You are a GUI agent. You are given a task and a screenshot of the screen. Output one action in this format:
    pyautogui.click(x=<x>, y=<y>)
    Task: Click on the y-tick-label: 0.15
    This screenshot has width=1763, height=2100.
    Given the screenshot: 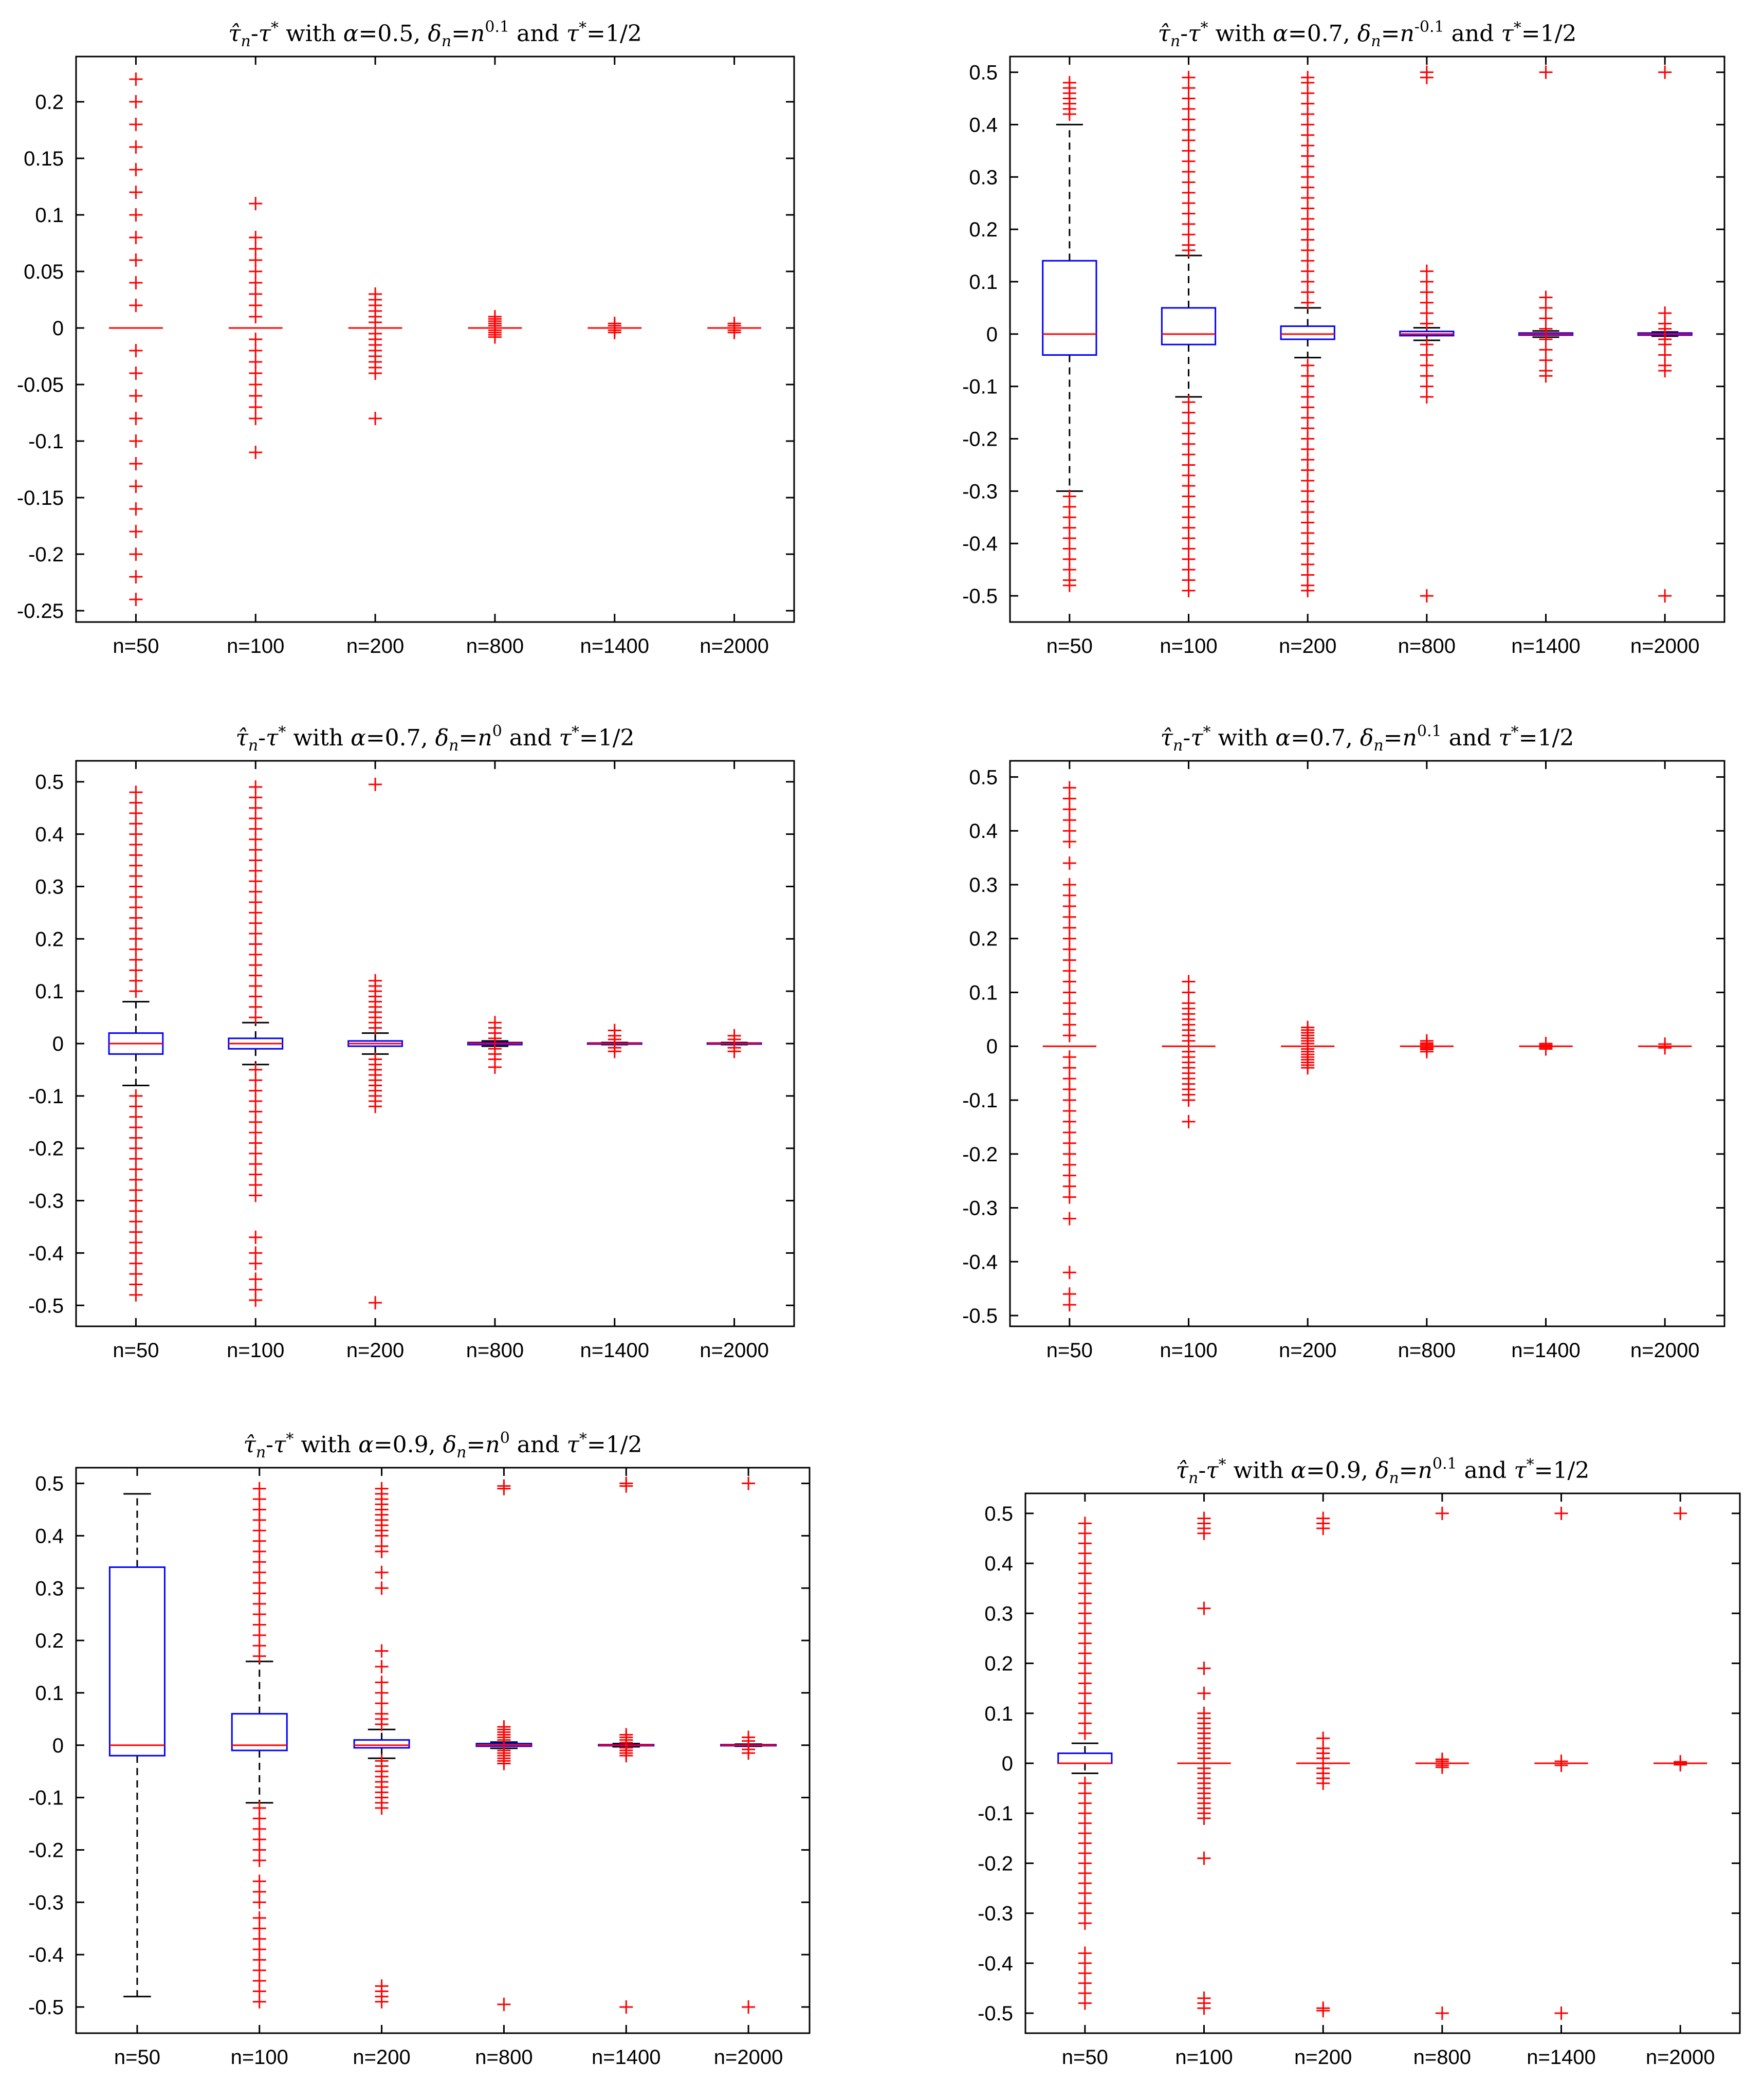 What is the action you would take?
    pyautogui.click(x=44, y=159)
    